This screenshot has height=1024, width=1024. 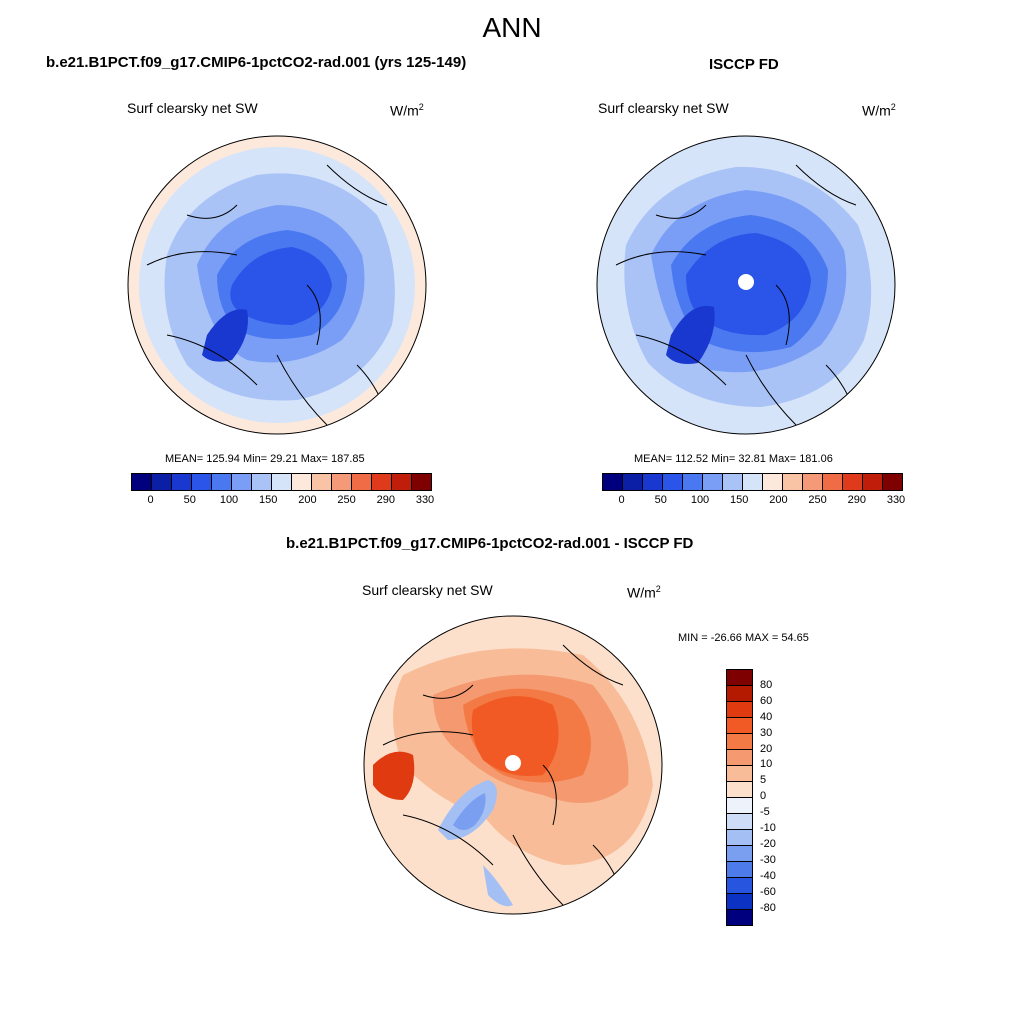 What do you see at coordinates (663, 108) in the screenshot?
I see `right-variable-label: Surf clearsky net SW` at bounding box center [663, 108].